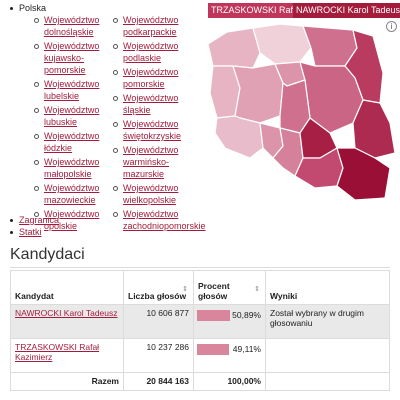 The height and width of the screenshot is (400, 400). Describe the element at coordinates (72, 116) in the screenshot. I see `voivodeship-link-lubuskie: Województwo lubuskie` at that location.